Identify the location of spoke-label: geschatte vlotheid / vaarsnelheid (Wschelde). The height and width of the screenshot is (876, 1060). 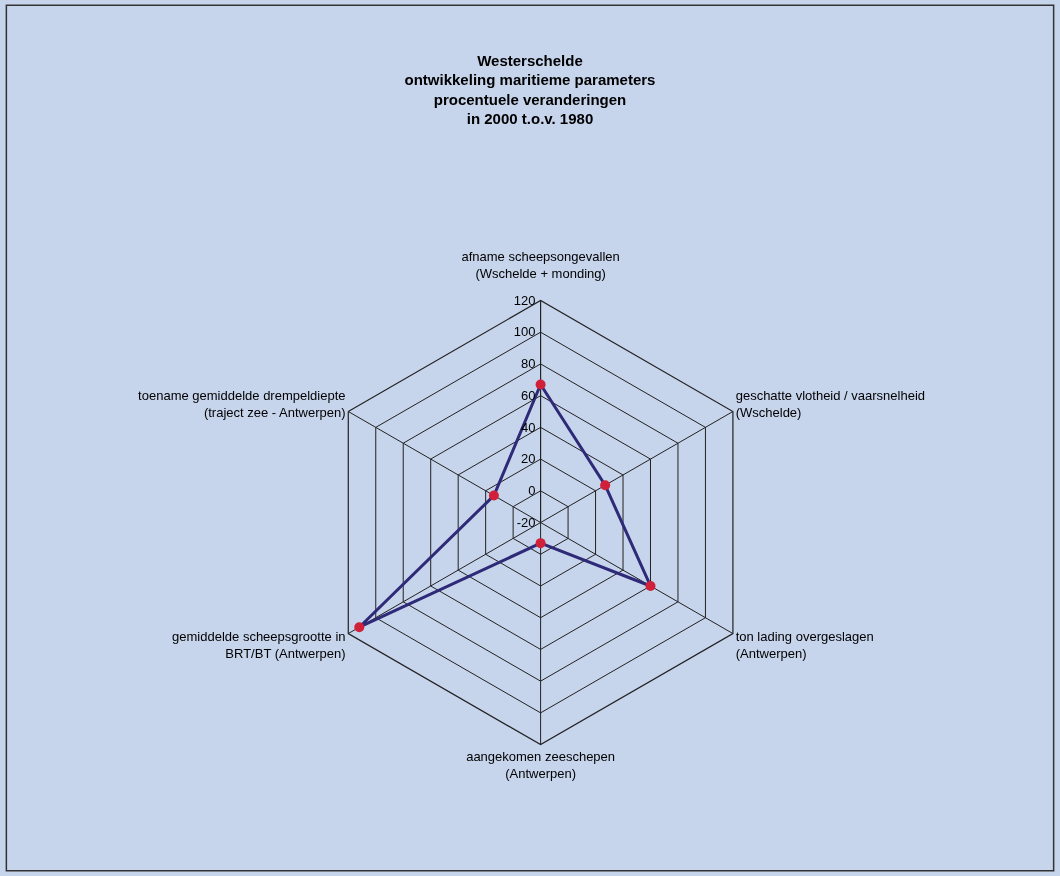
(830, 403).